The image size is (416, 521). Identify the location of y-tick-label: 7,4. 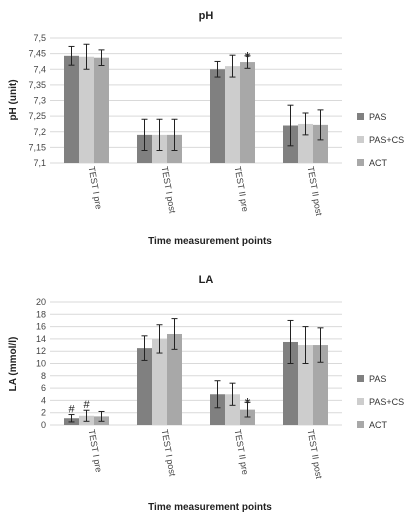
(39, 69).